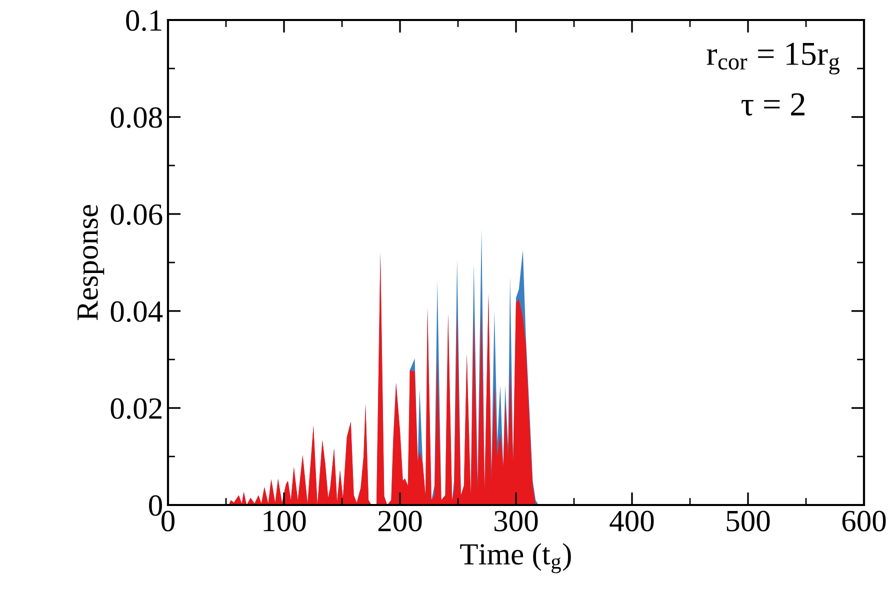 This screenshot has width=888, height=605. I want to click on y-tick-label: 0.1, so click(144, 21).